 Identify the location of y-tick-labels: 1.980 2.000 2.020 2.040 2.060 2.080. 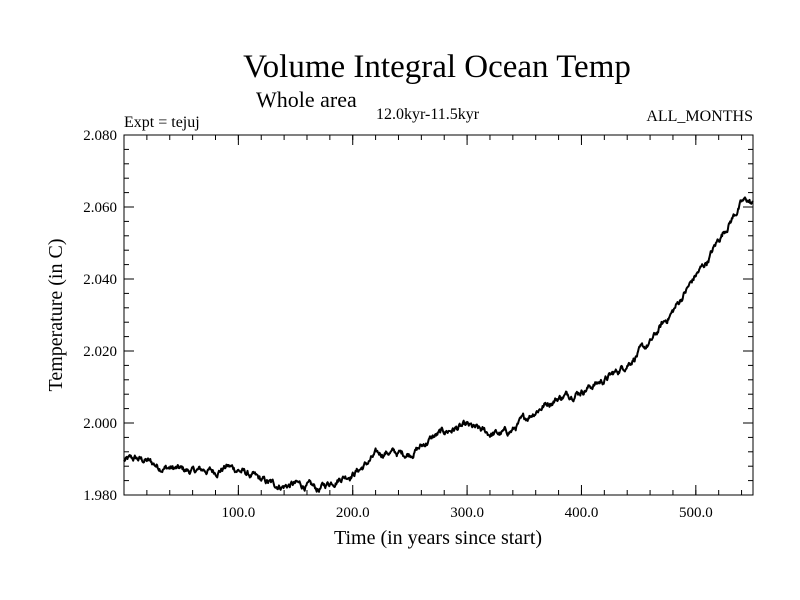
(100, 316).